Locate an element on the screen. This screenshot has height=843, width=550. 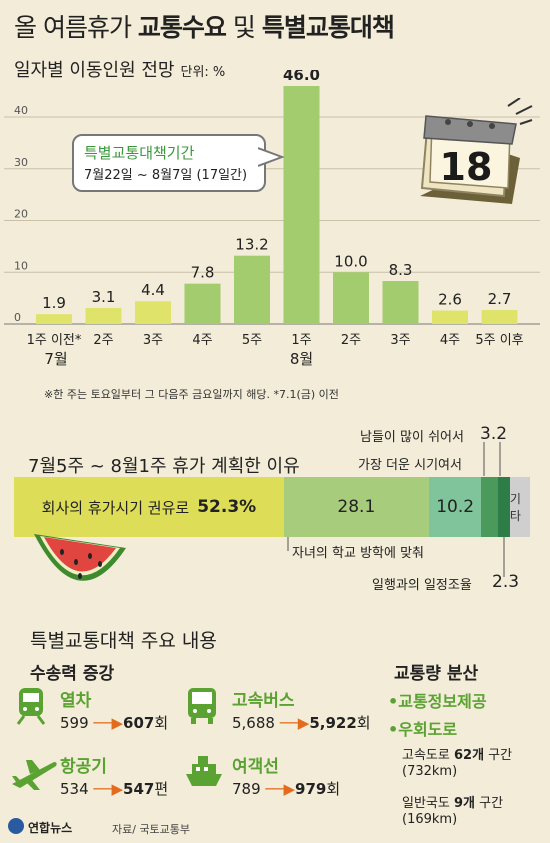
calendar-icon: 18 is located at coordinates (476, 151).